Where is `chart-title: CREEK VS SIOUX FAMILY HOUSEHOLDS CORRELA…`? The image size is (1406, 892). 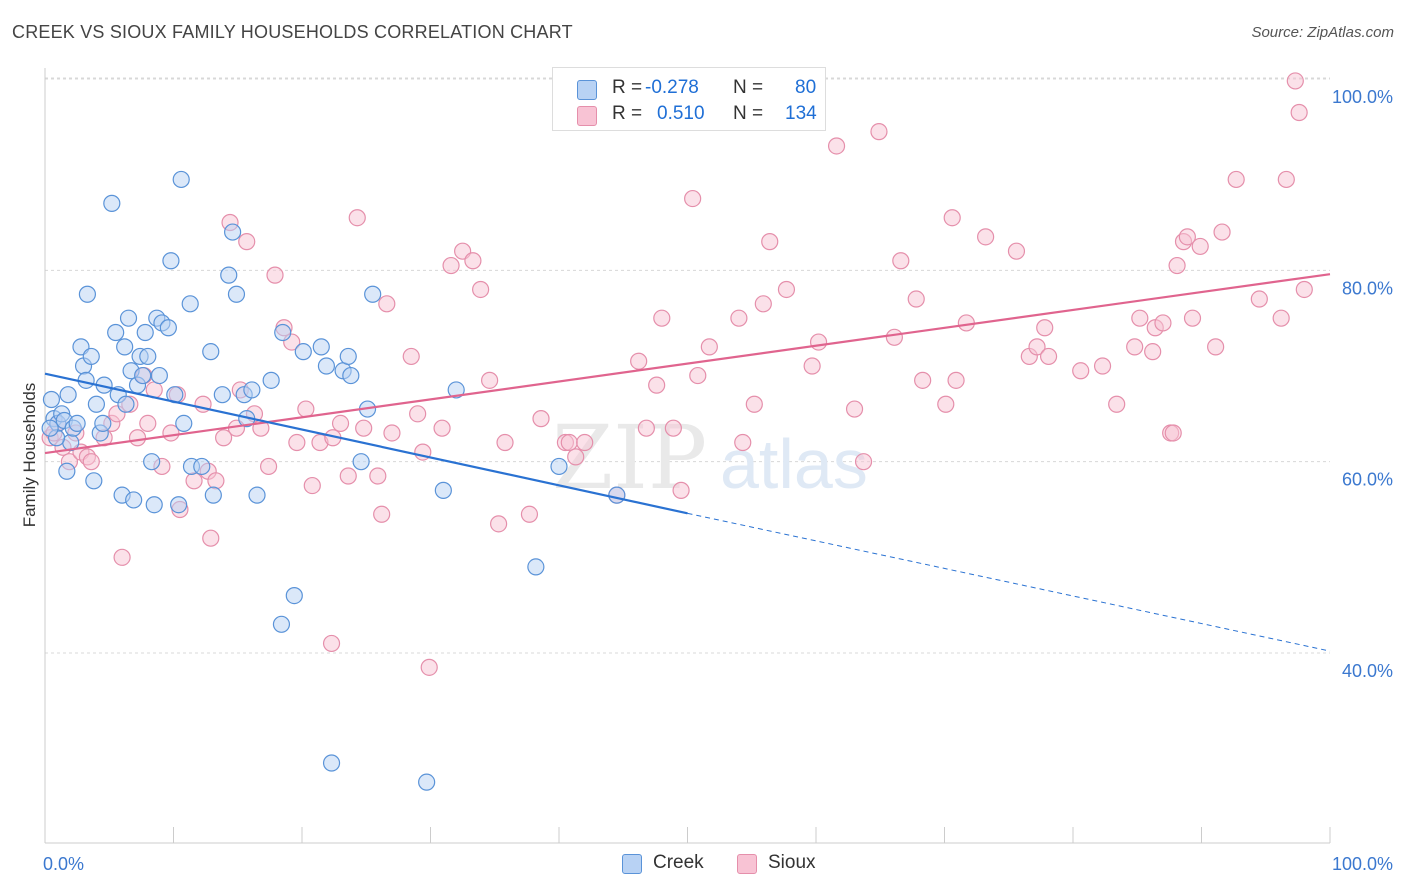 chart-title: CREEK VS SIOUX FAMILY HOUSEHOLDS CORRELA… is located at coordinates (292, 32).